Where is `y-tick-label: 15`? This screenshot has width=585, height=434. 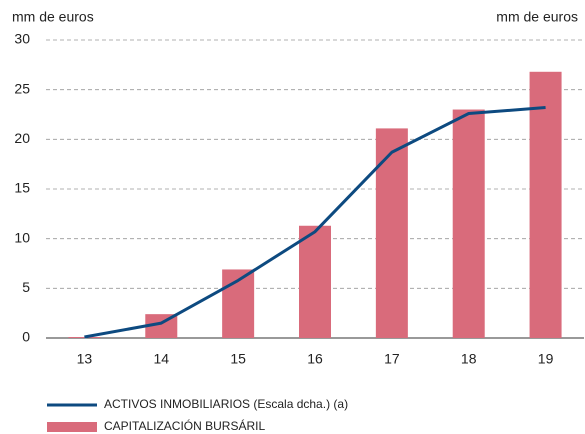 y-tick-label: 15 is located at coordinates (22, 188).